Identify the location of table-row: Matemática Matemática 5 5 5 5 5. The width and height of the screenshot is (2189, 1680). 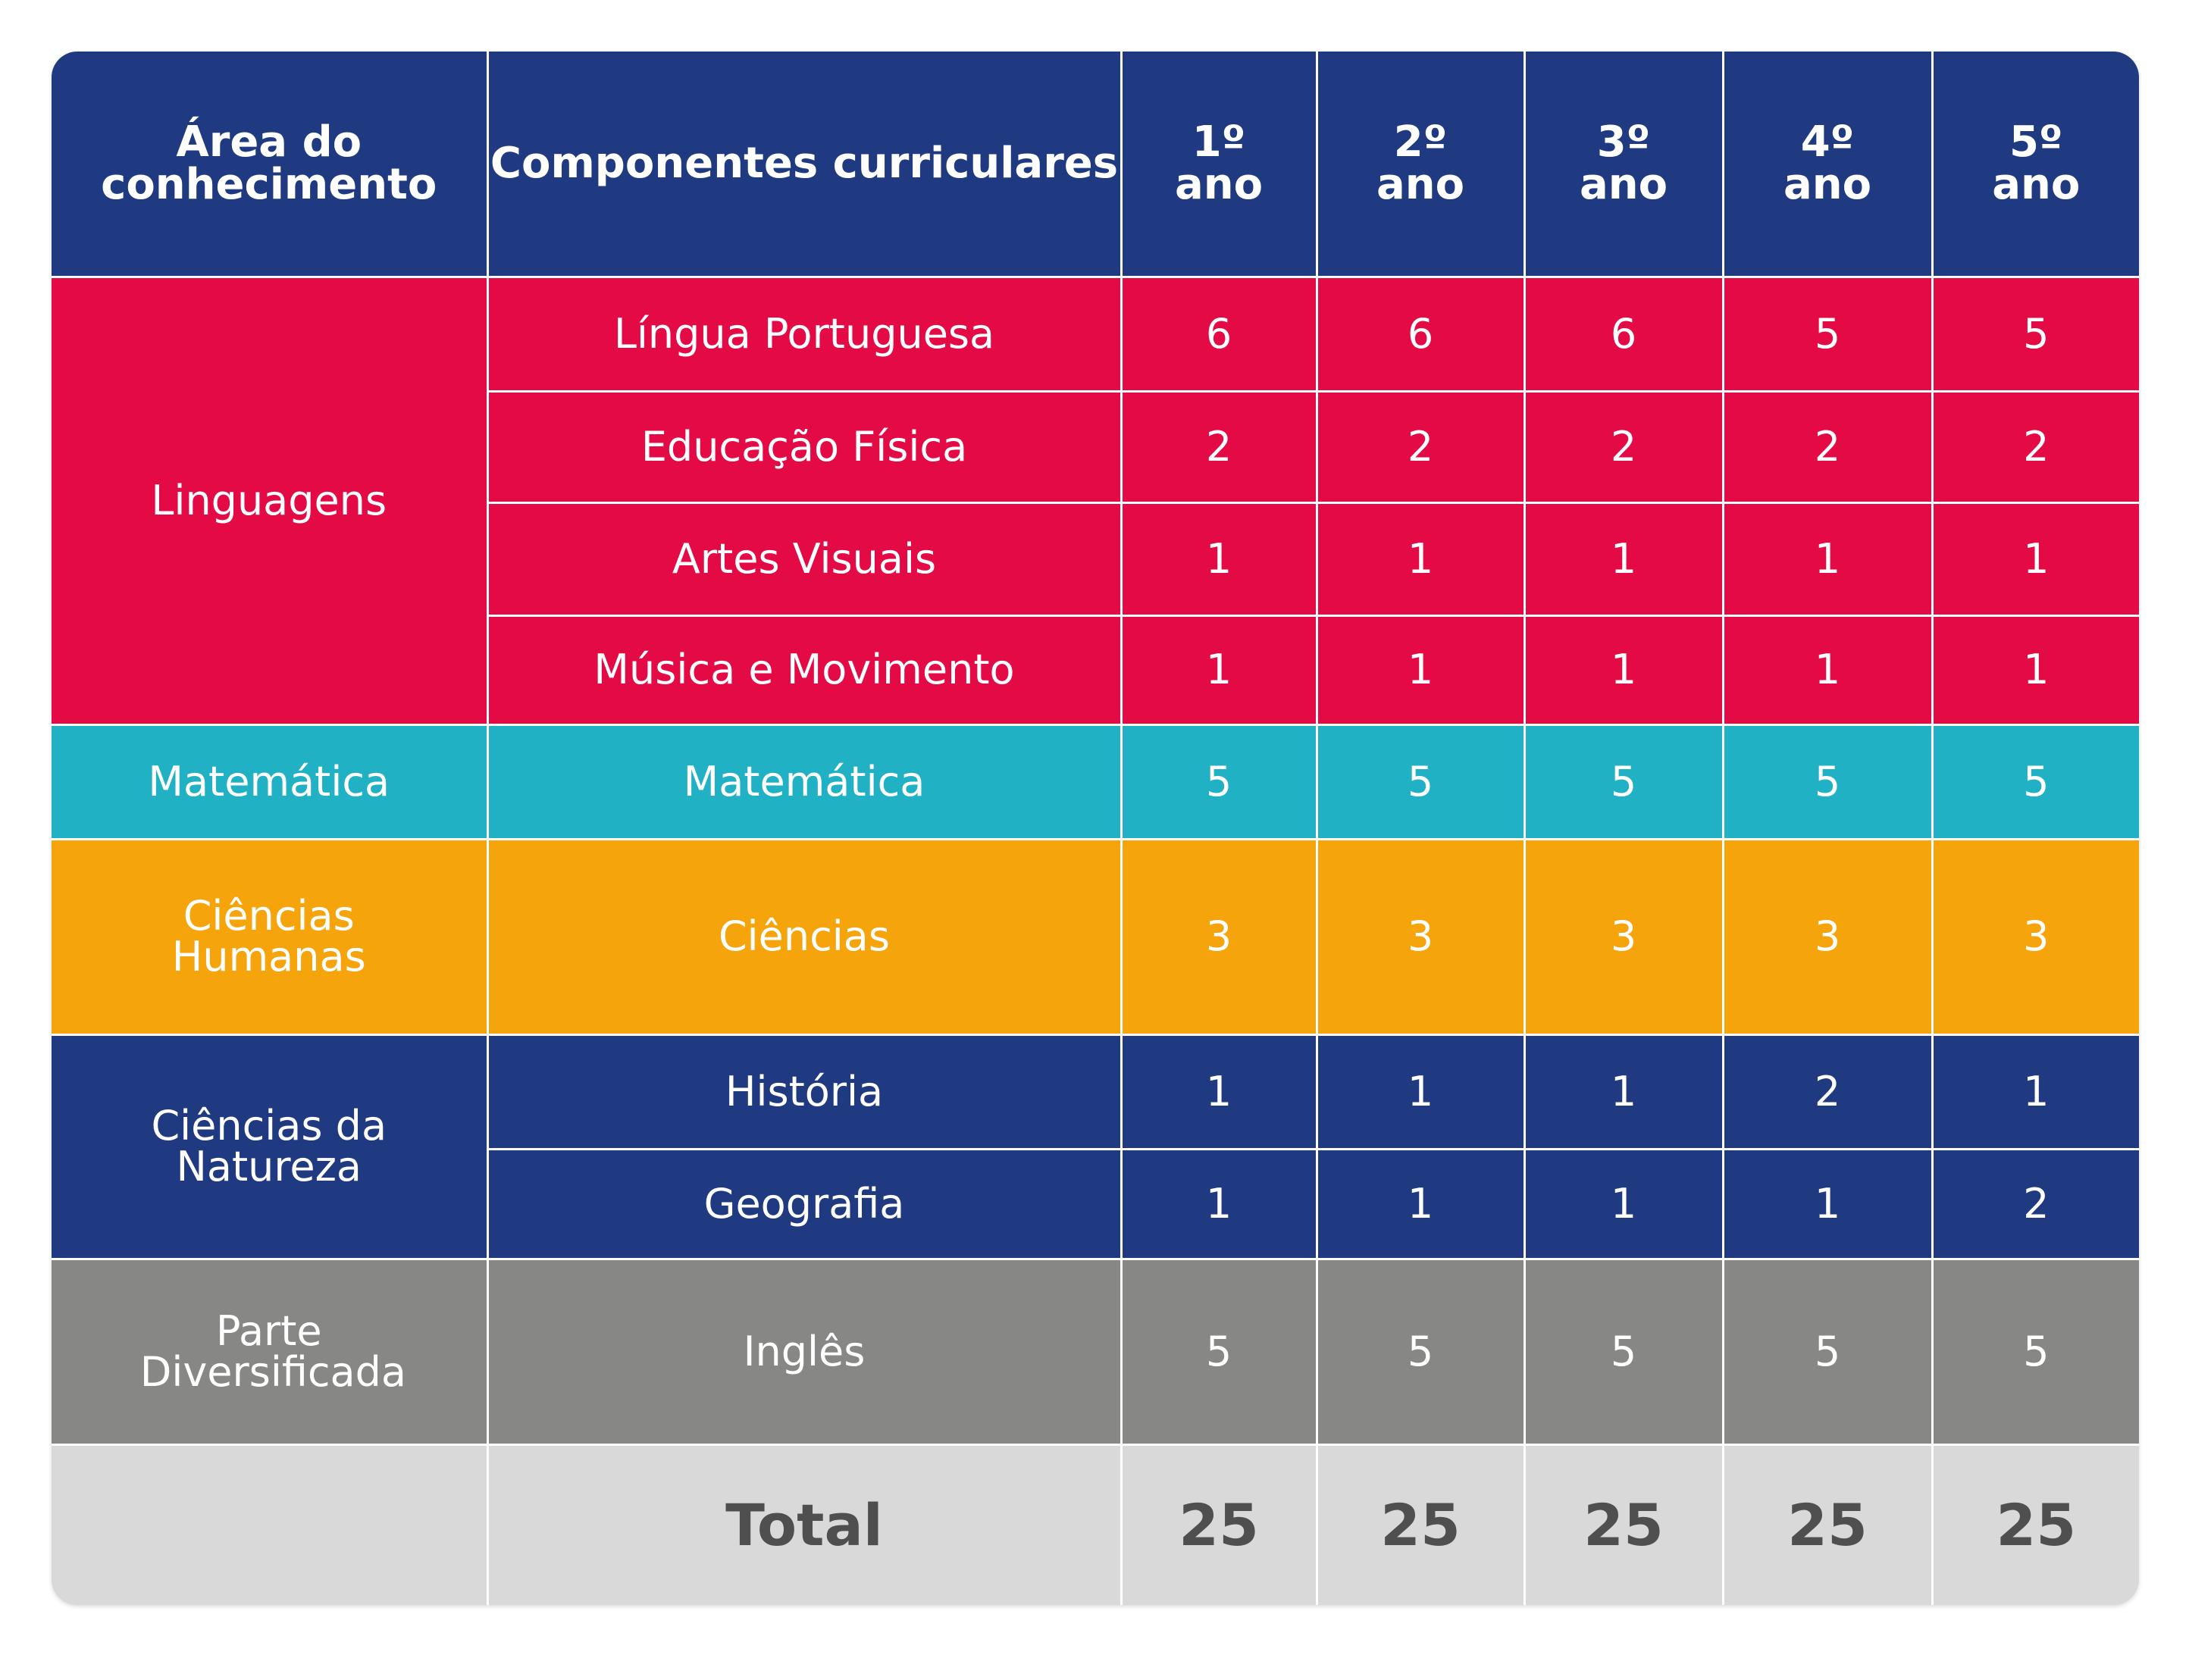
(1095, 781).